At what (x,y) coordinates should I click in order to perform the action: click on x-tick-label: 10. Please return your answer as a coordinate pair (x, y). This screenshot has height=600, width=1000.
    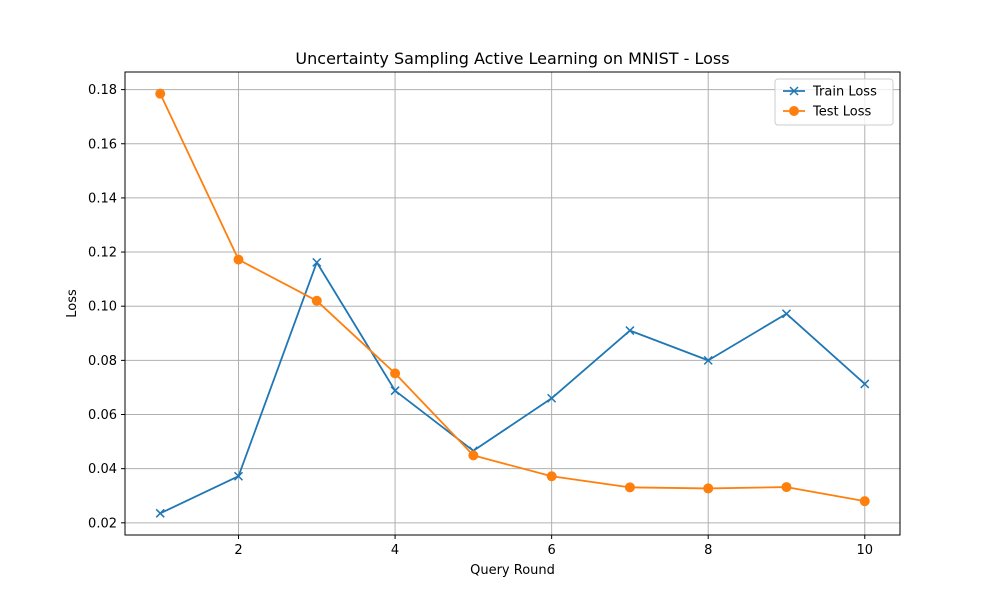
    Looking at the image, I should click on (864, 550).